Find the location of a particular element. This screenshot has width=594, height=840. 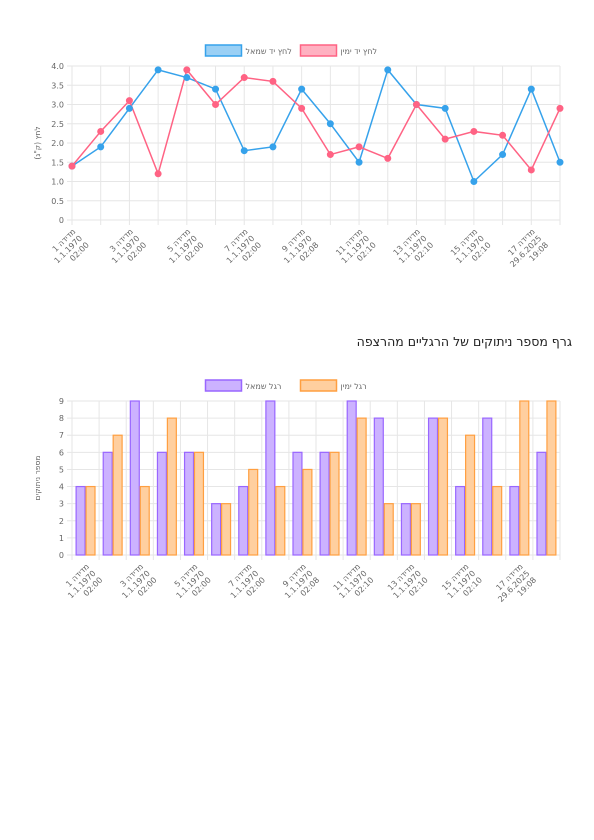

y-tick-label: 4.0 is located at coordinates (57, 66).